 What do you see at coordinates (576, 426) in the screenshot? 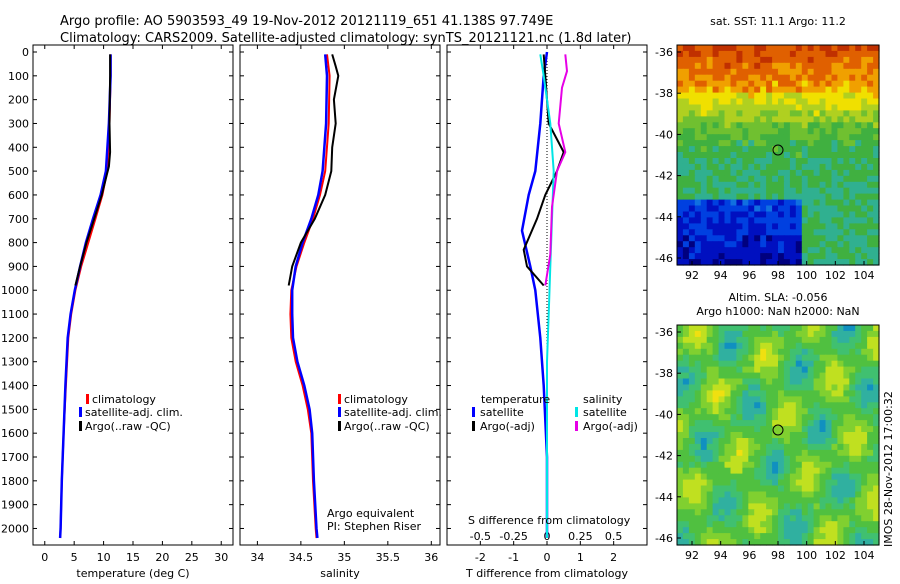
I see `legend-swatch-s-argo` at bounding box center [576, 426].